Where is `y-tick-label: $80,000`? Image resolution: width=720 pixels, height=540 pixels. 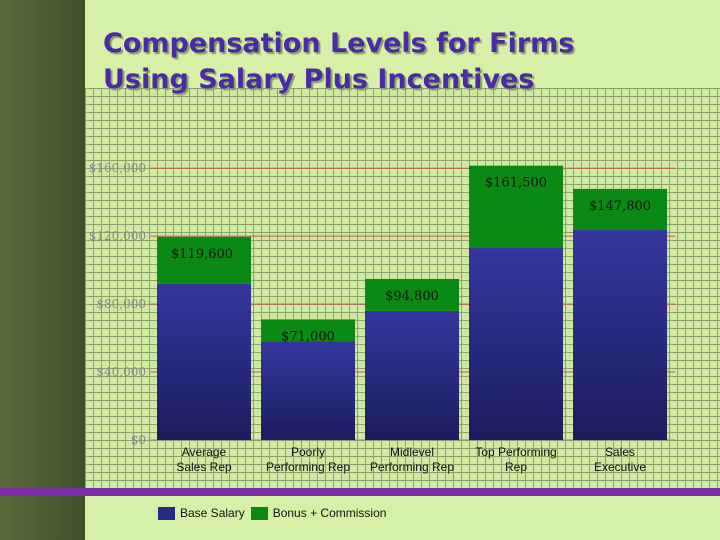 y-tick-label: $80,000 is located at coordinates (121, 304).